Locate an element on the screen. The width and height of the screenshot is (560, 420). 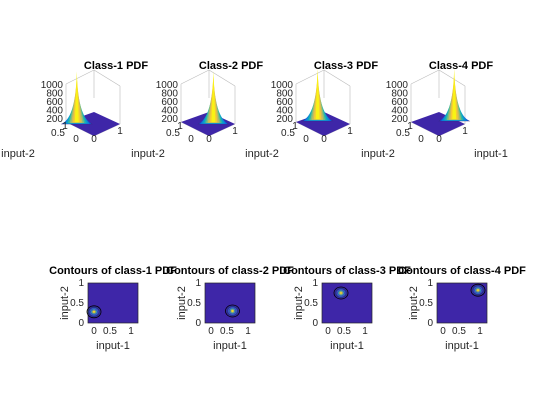
contour-title: Contours of class-3 PDF is located at coordinates (347, 271).